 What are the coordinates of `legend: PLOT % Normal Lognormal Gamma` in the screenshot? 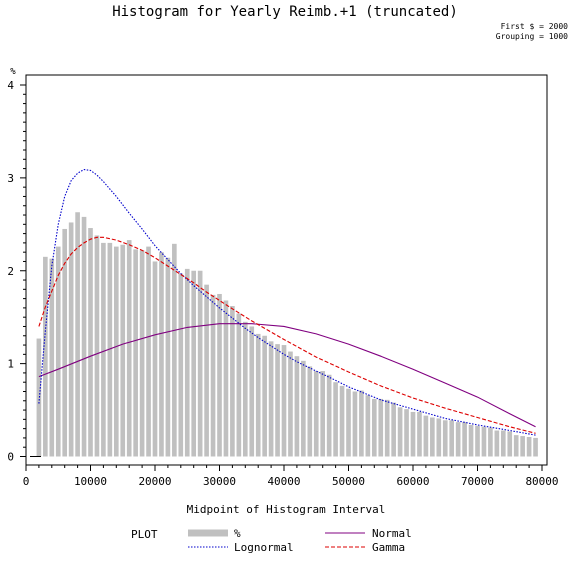 It's located at (271, 540).